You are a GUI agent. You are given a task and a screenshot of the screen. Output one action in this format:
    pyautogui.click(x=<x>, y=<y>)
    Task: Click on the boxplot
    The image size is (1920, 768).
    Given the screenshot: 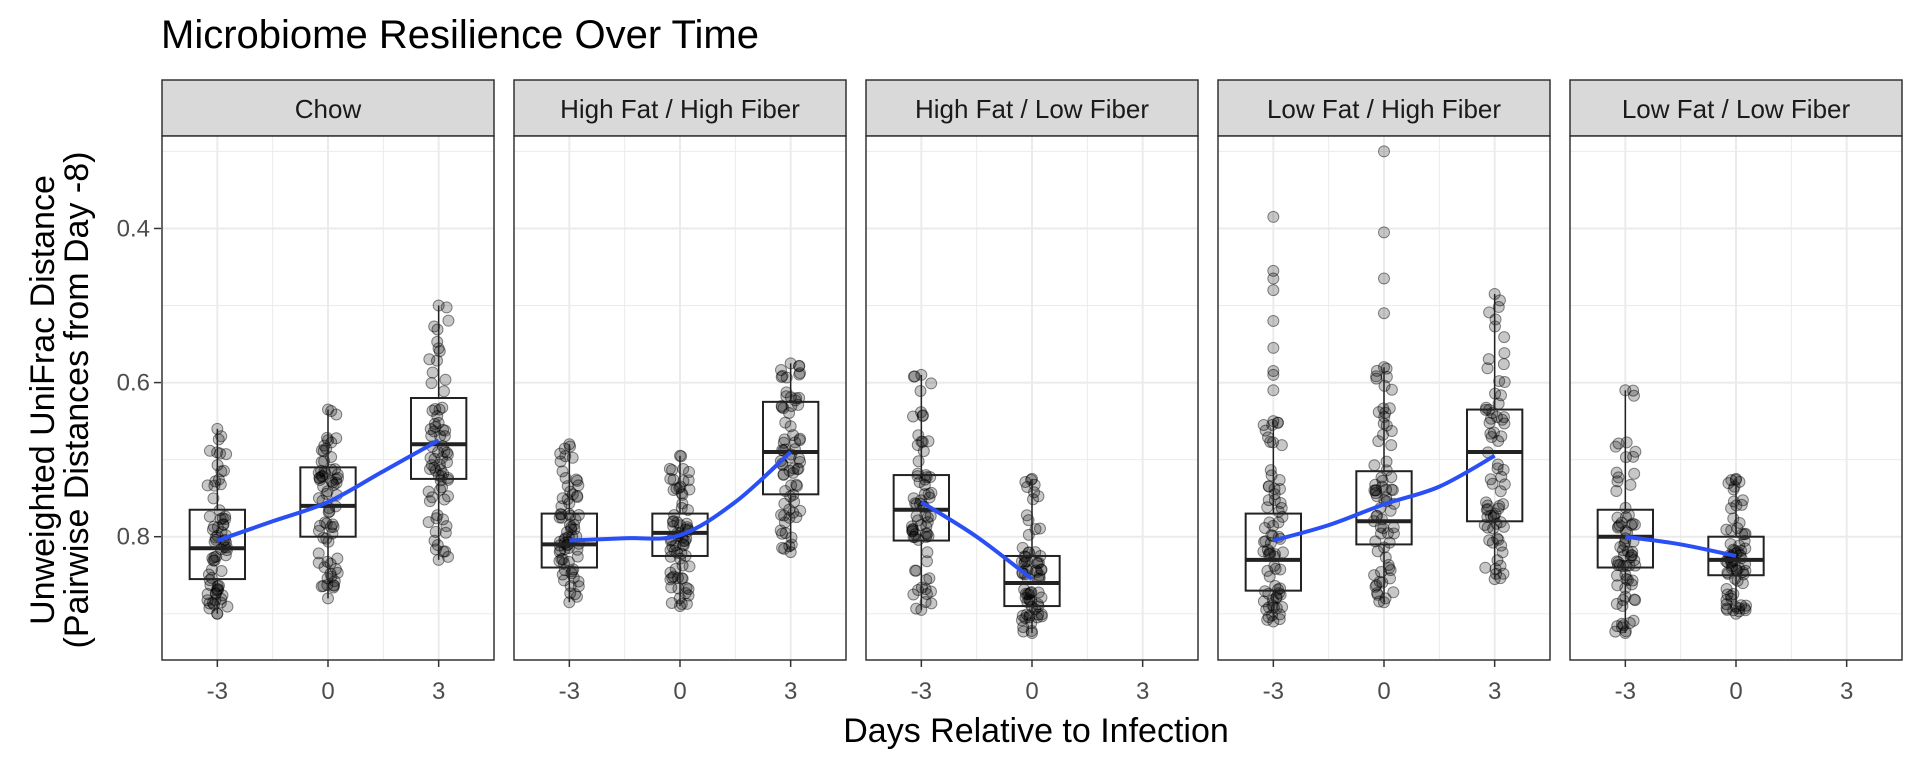 What is the action you would take?
    pyautogui.click(x=1032, y=556)
    